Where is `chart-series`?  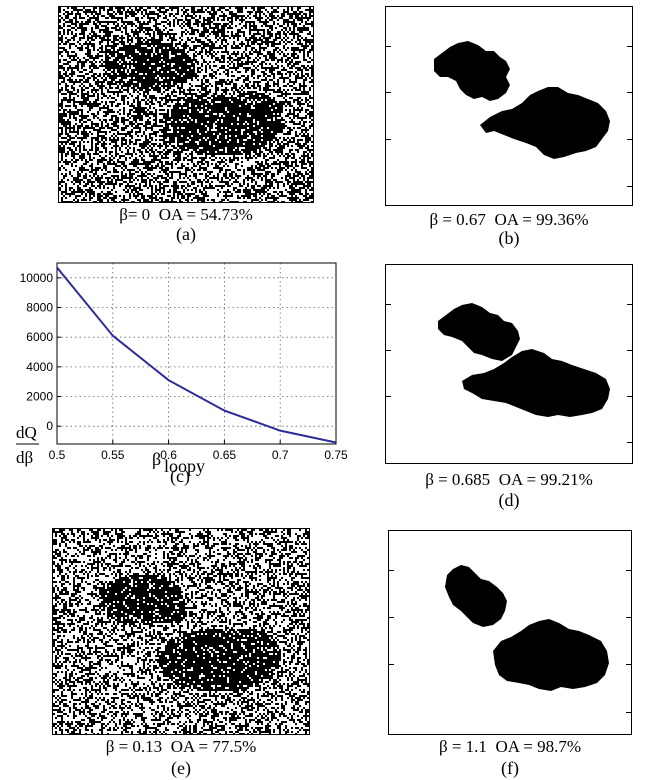
chart-series is located at coordinates (196, 355).